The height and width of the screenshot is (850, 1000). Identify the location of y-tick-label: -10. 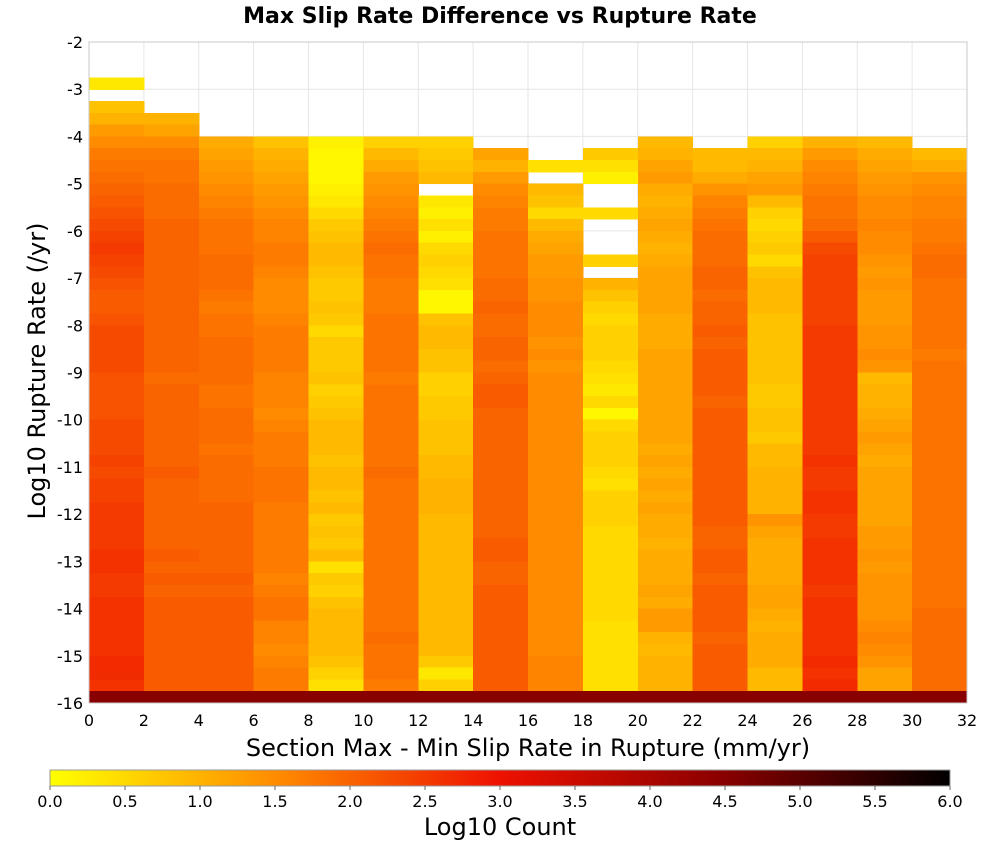
(70, 420).